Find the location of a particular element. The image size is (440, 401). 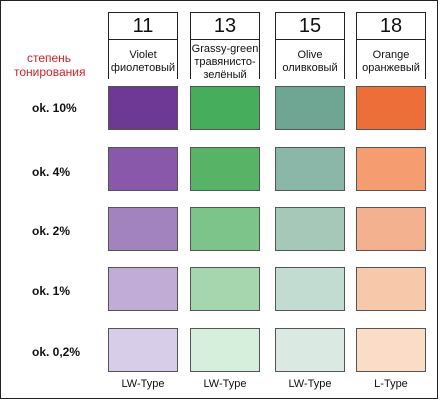

type-label-olive: LW-Type is located at coordinates (310, 384).